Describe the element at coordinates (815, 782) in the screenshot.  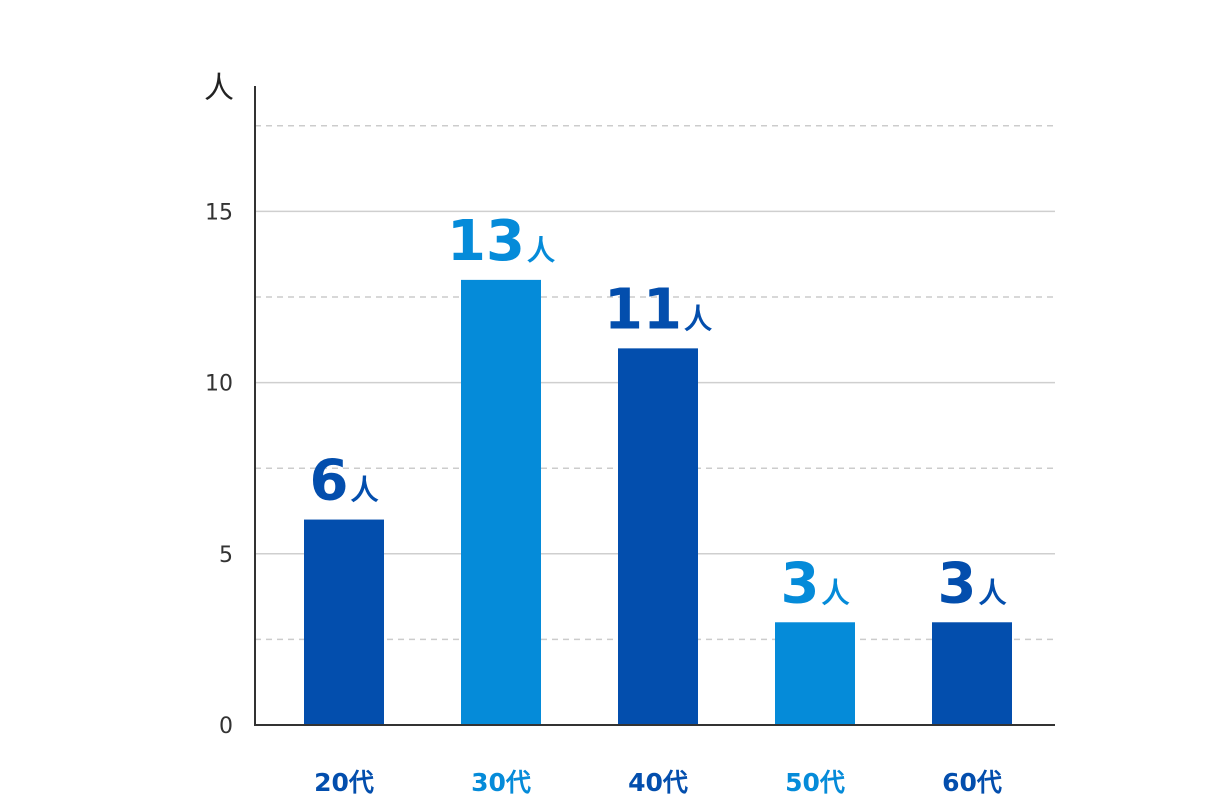
I see `x-category-label: 50代` at that location.